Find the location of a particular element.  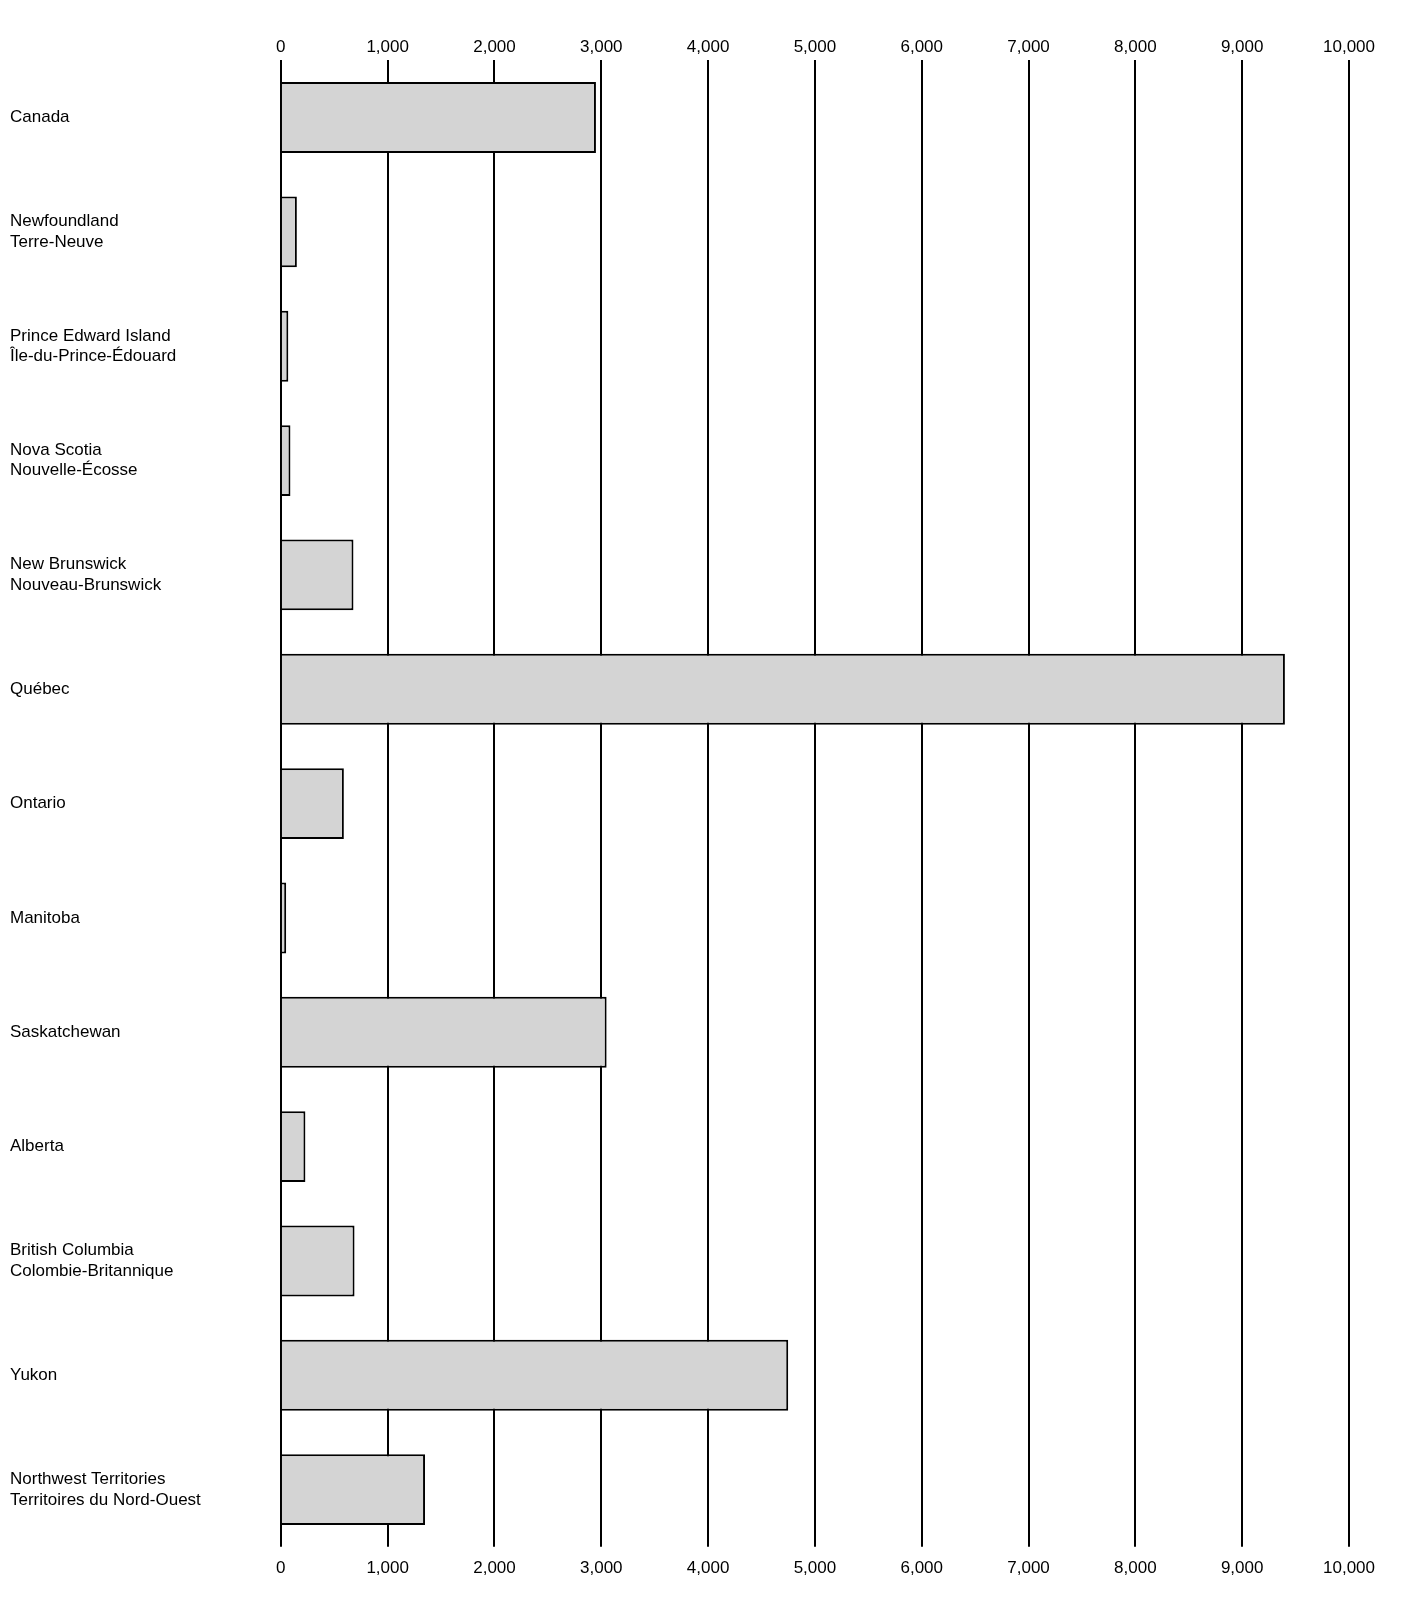

x2-tick-label: 8,000 is located at coordinates (1135, 1567).